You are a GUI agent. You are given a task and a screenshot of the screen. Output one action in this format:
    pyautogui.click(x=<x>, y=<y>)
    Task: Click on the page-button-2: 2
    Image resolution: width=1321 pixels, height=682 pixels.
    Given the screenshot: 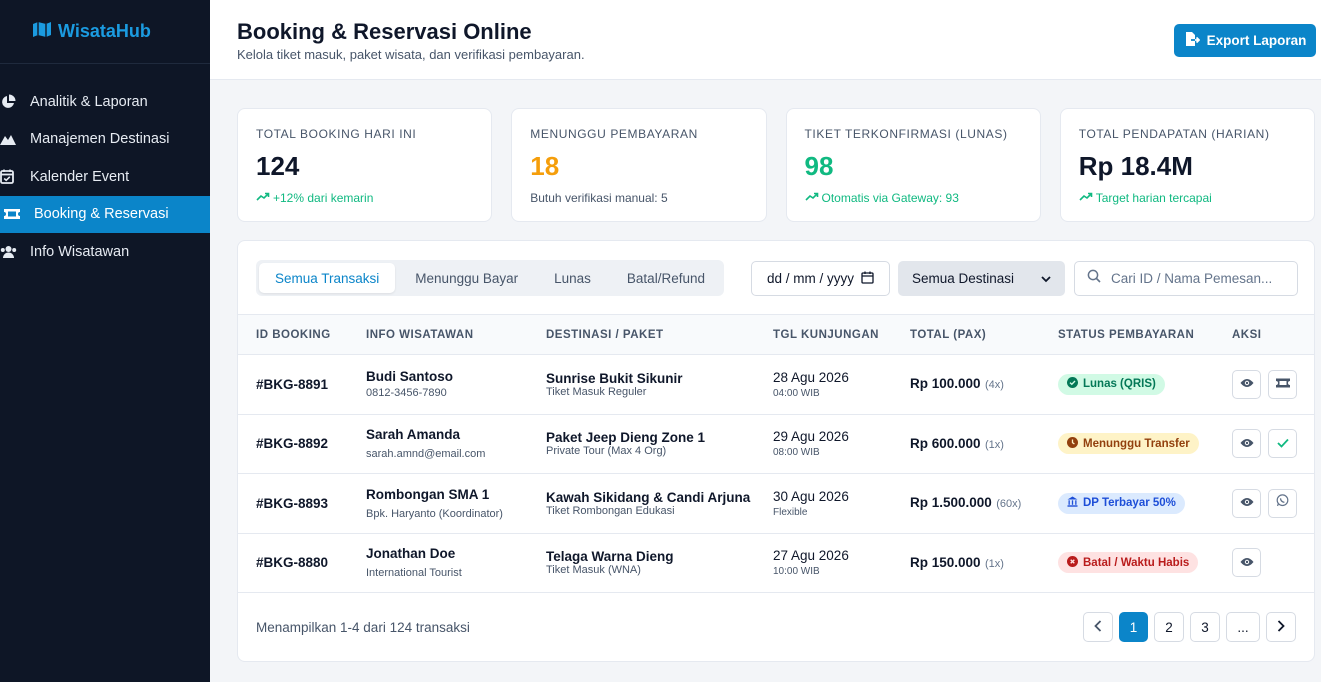 What is the action you would take?
    pyautogui.click(x=1169, y=627)
    